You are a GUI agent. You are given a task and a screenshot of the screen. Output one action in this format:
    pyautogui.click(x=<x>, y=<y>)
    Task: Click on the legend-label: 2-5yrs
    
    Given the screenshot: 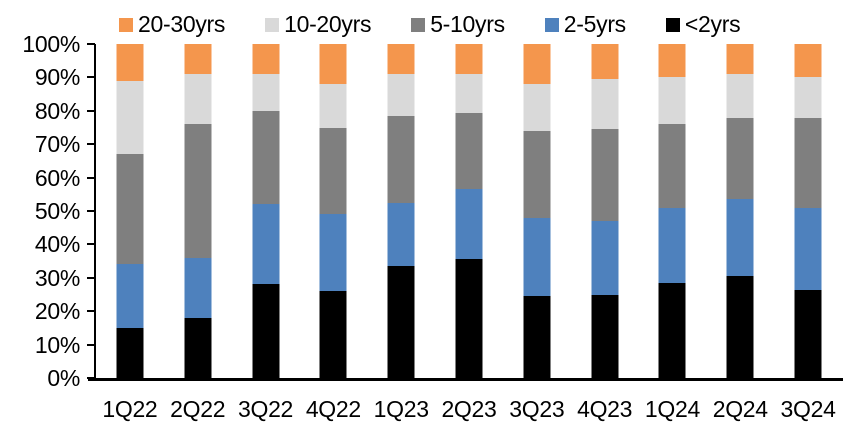 What is the action you would take?
    pyautogui.click(x=594, y=24)
    